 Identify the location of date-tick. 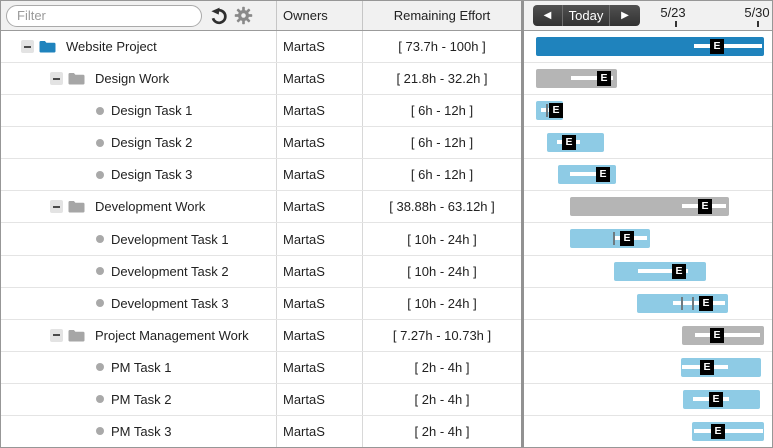
(758, 24).